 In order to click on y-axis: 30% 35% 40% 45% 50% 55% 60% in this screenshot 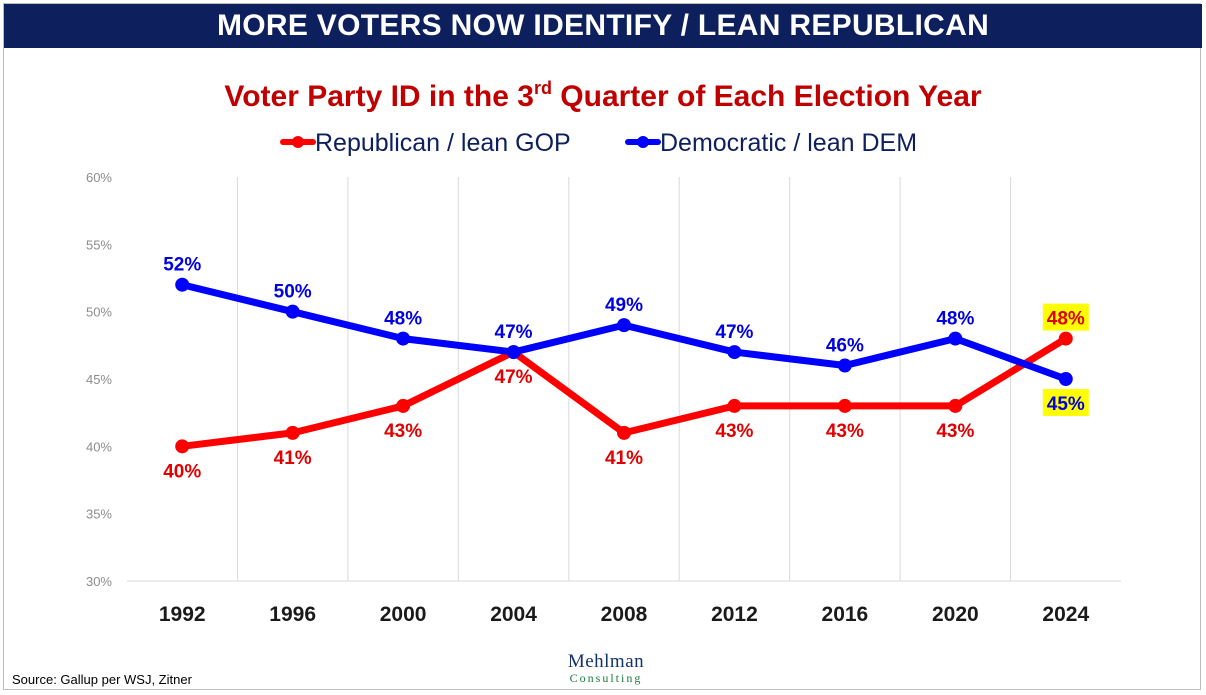, I will do `click(99, 379)`.